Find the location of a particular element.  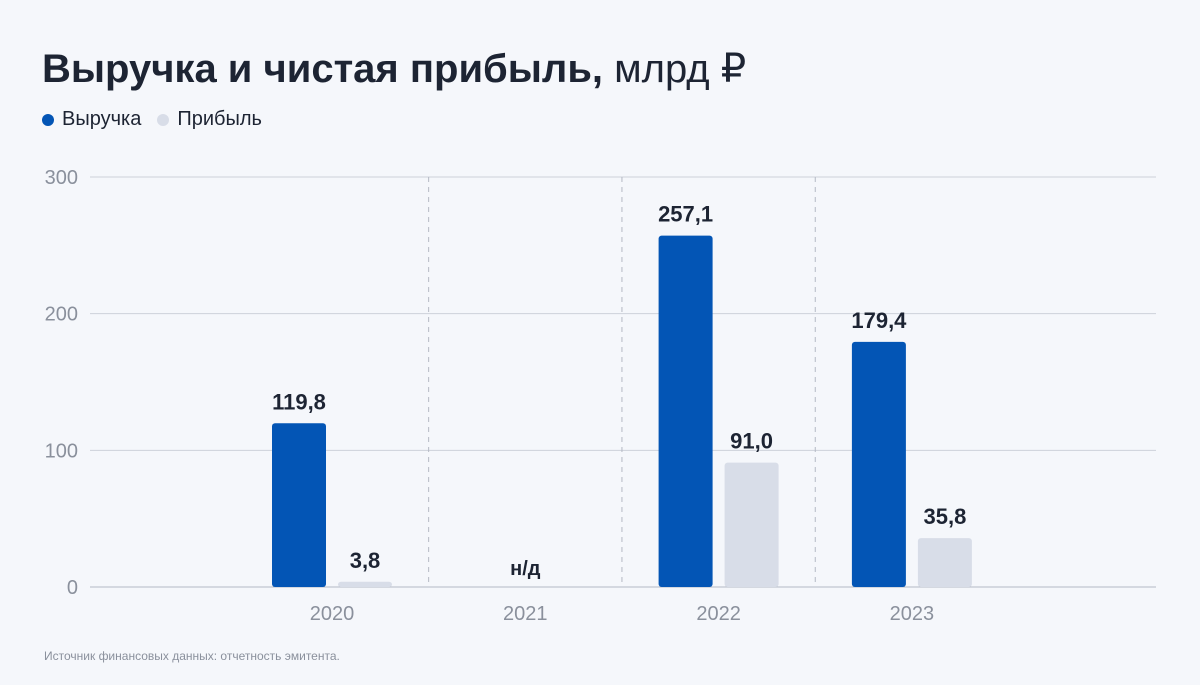

bar-profit-2023 is located at coordinates (944, 562).